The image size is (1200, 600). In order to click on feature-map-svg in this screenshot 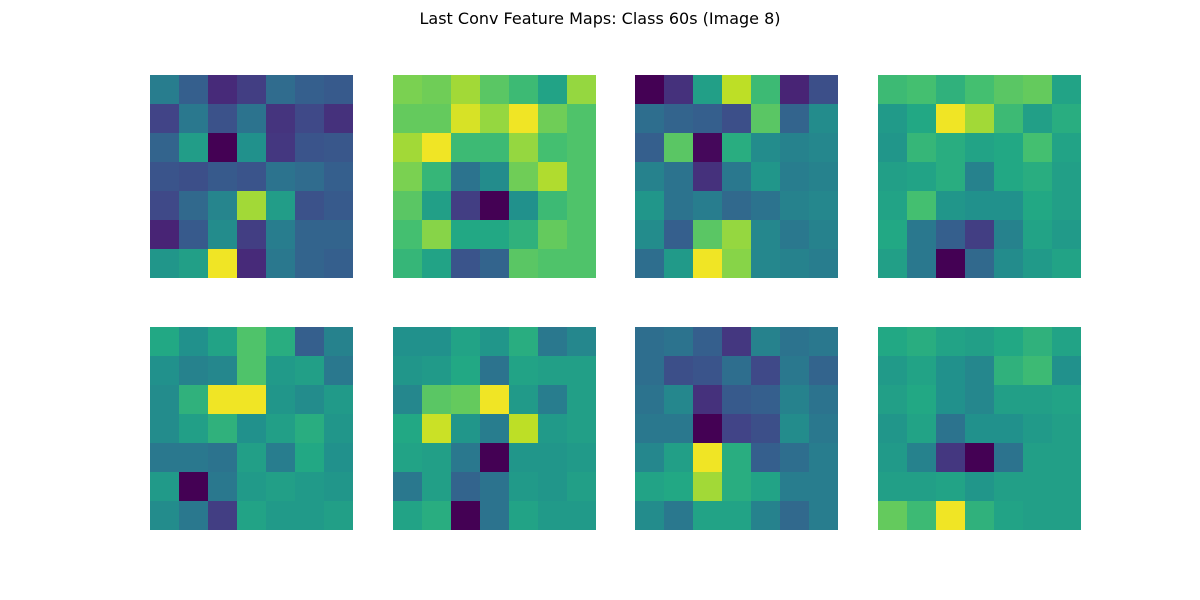, I will do `click(736, 428)`.